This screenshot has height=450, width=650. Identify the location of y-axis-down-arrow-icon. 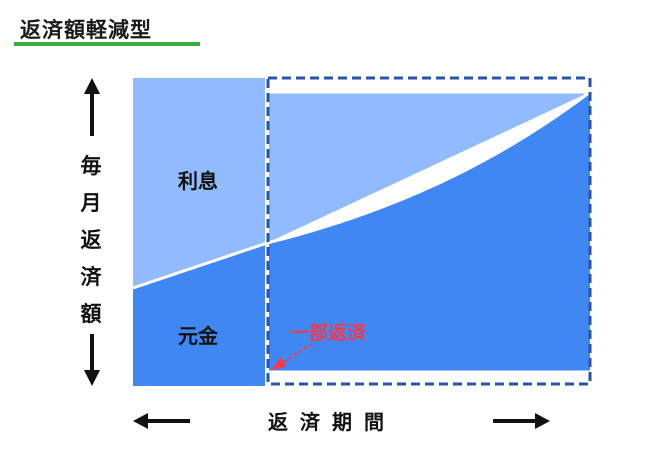
(92, 360).